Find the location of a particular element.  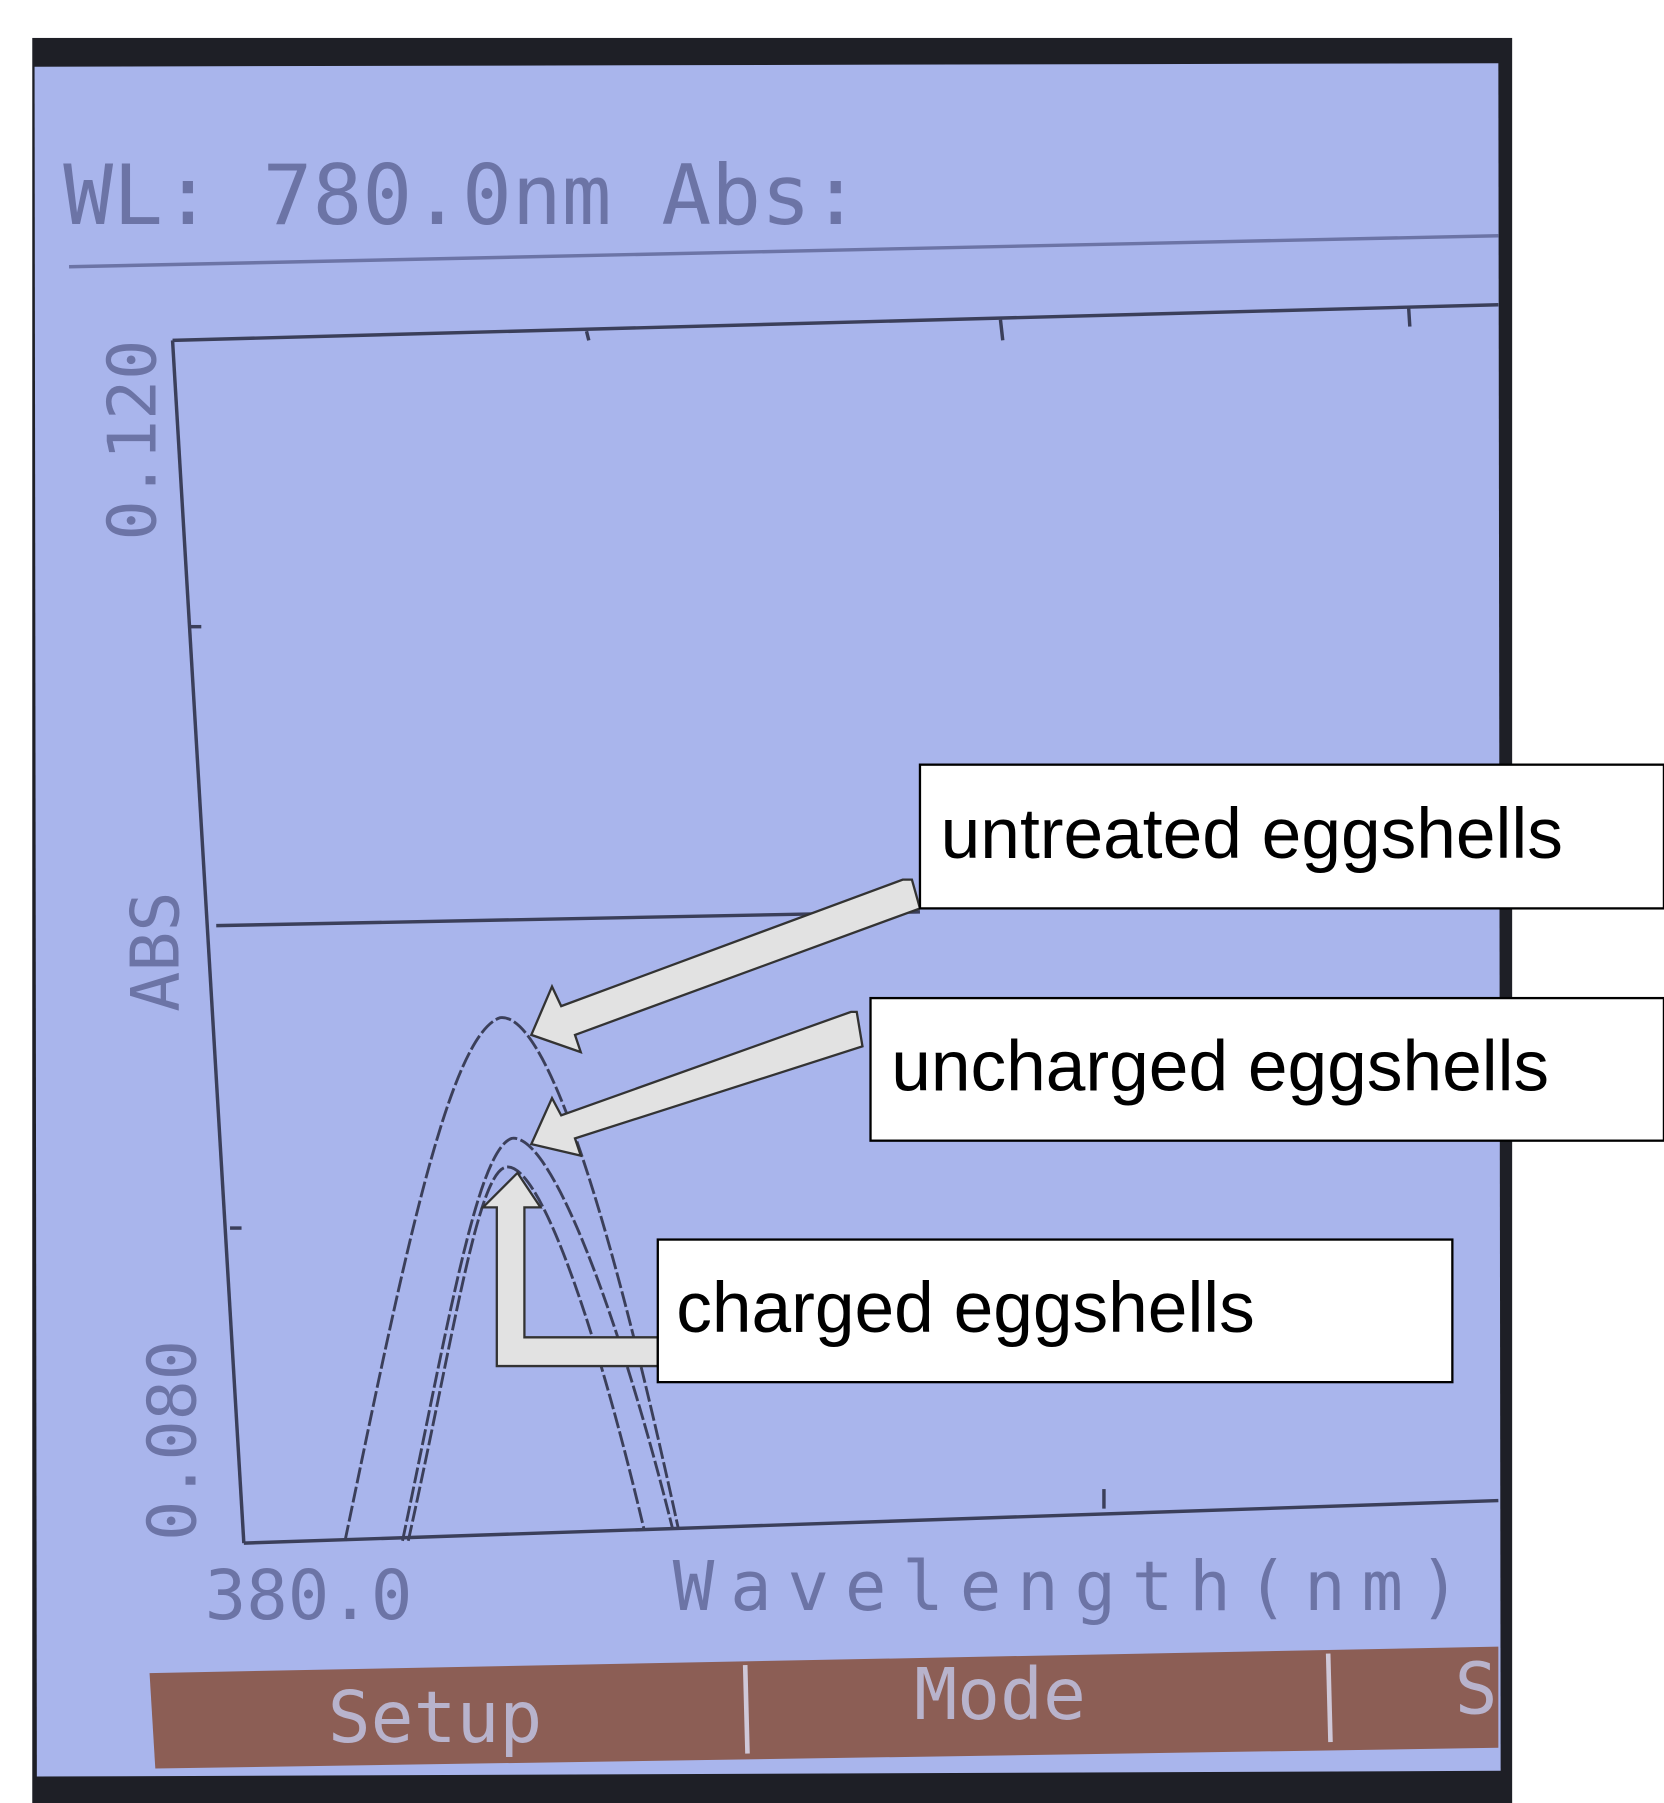

softkey-mode: Mode is located at coordinates (1000, 1694).